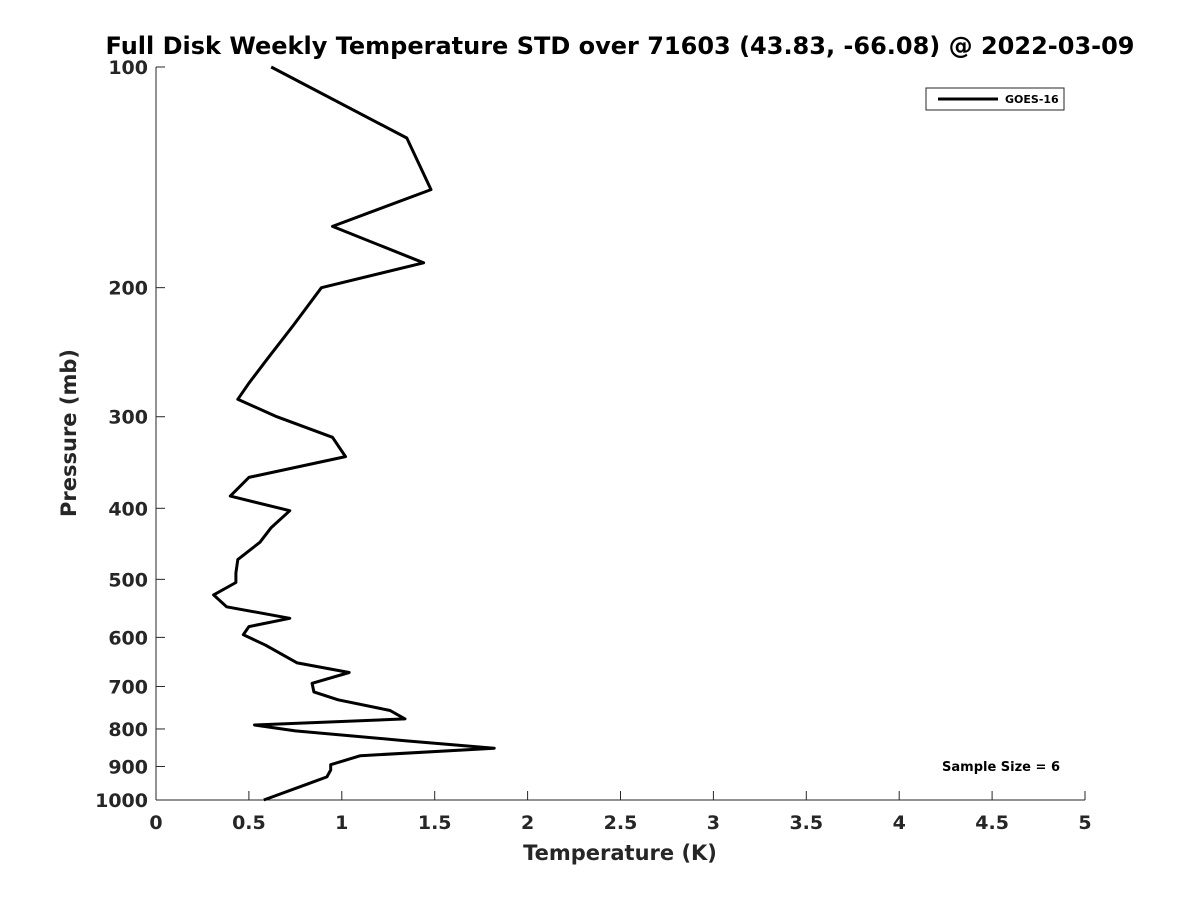  I want to click on x-axis-ticks: 0 0.5 1 1.5 2 2.5 3 3.5 4 4.5 5, so click(620, 812).